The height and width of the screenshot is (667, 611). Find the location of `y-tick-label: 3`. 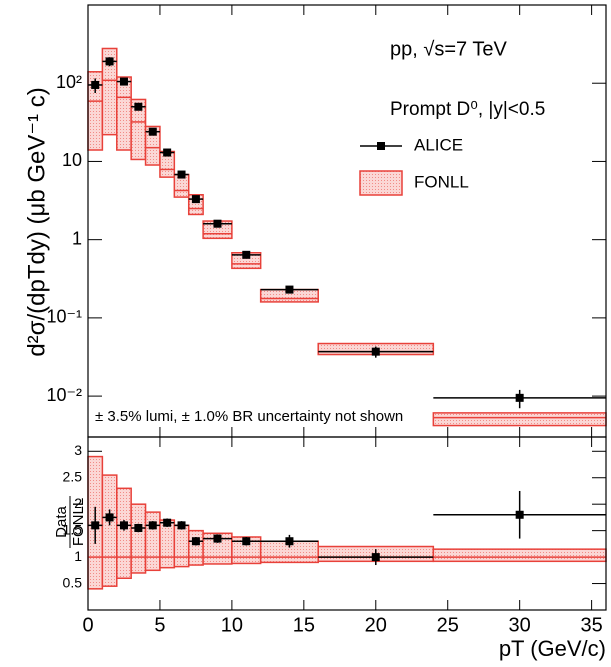

y-tick-label: 3 is located at coordinates (78, 450).